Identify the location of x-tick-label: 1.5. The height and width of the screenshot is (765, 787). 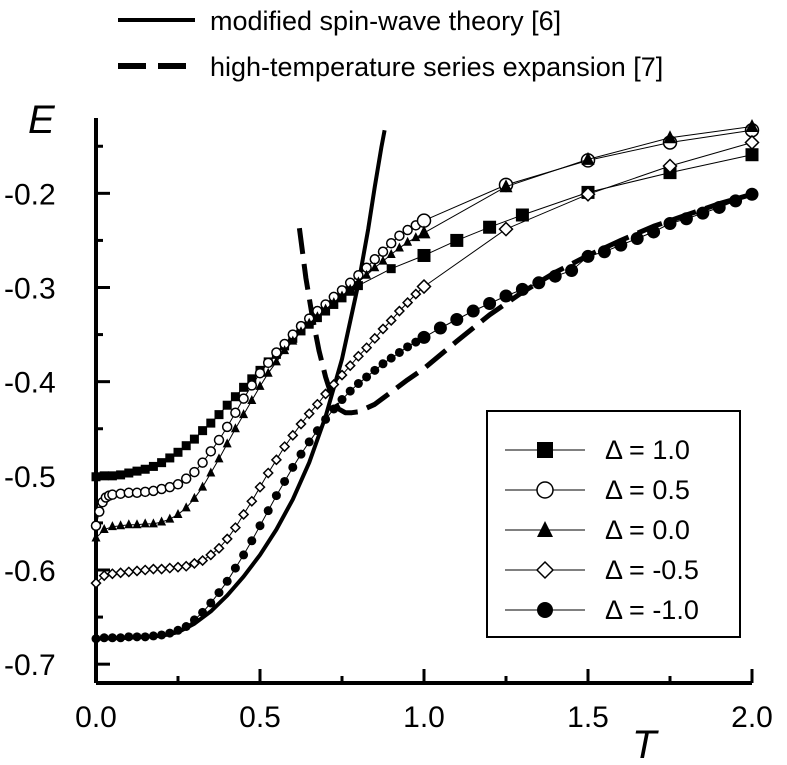
(588, 717).